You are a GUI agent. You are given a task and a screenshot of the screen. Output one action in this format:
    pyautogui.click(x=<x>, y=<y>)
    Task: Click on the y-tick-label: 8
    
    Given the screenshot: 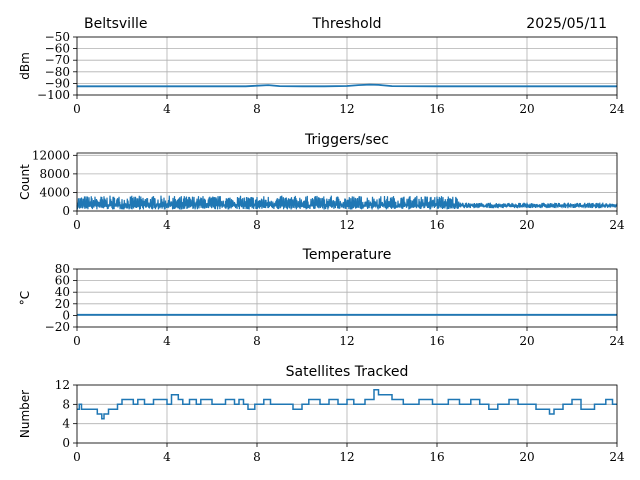 What is the action you would take?
    pyautogui.click(x=66, y=404)
    